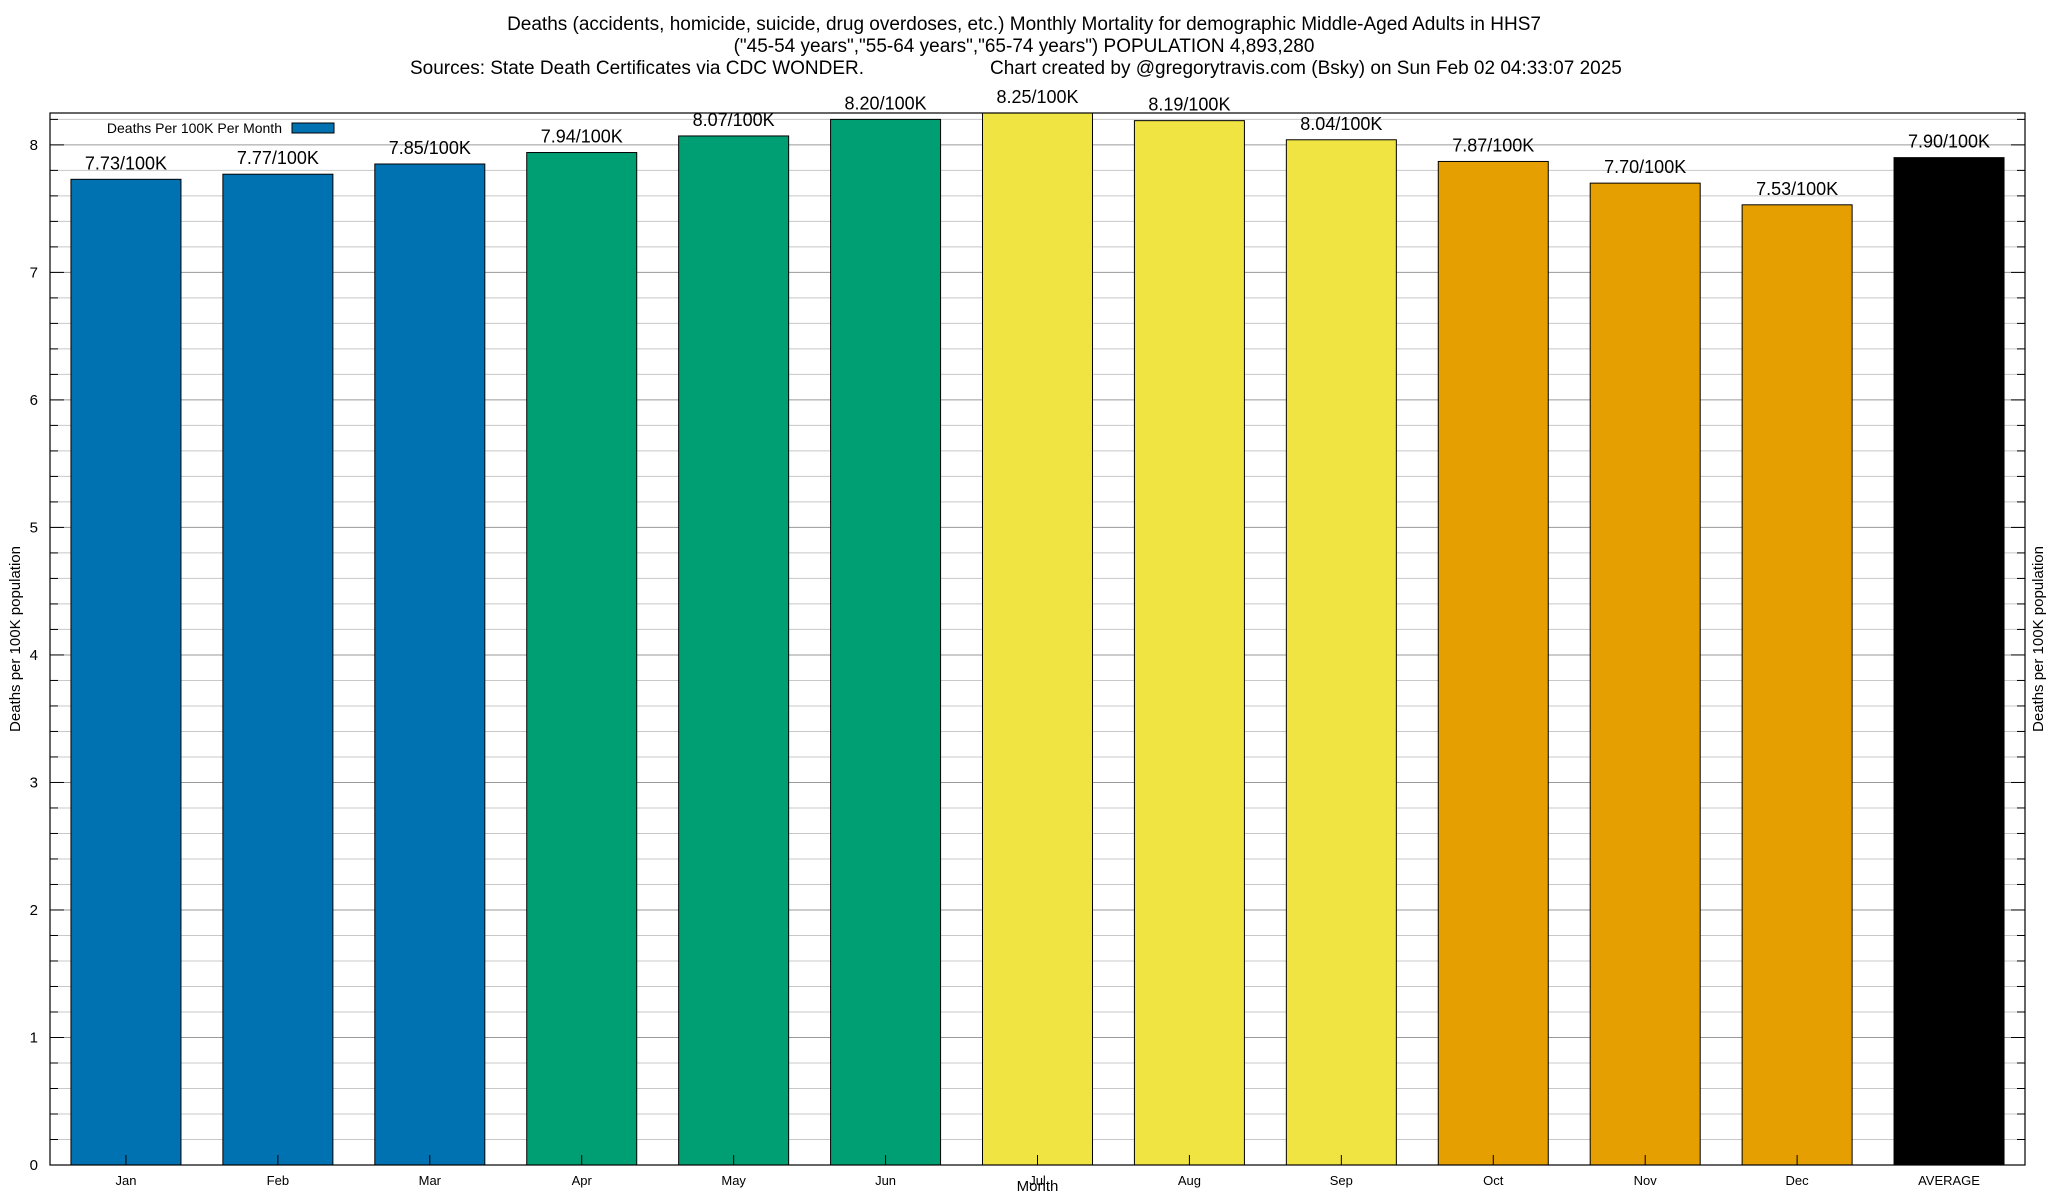  Describe the element at coordinates (34, 910) in the screenshot. I see `y-tick-label: 2` at that location.